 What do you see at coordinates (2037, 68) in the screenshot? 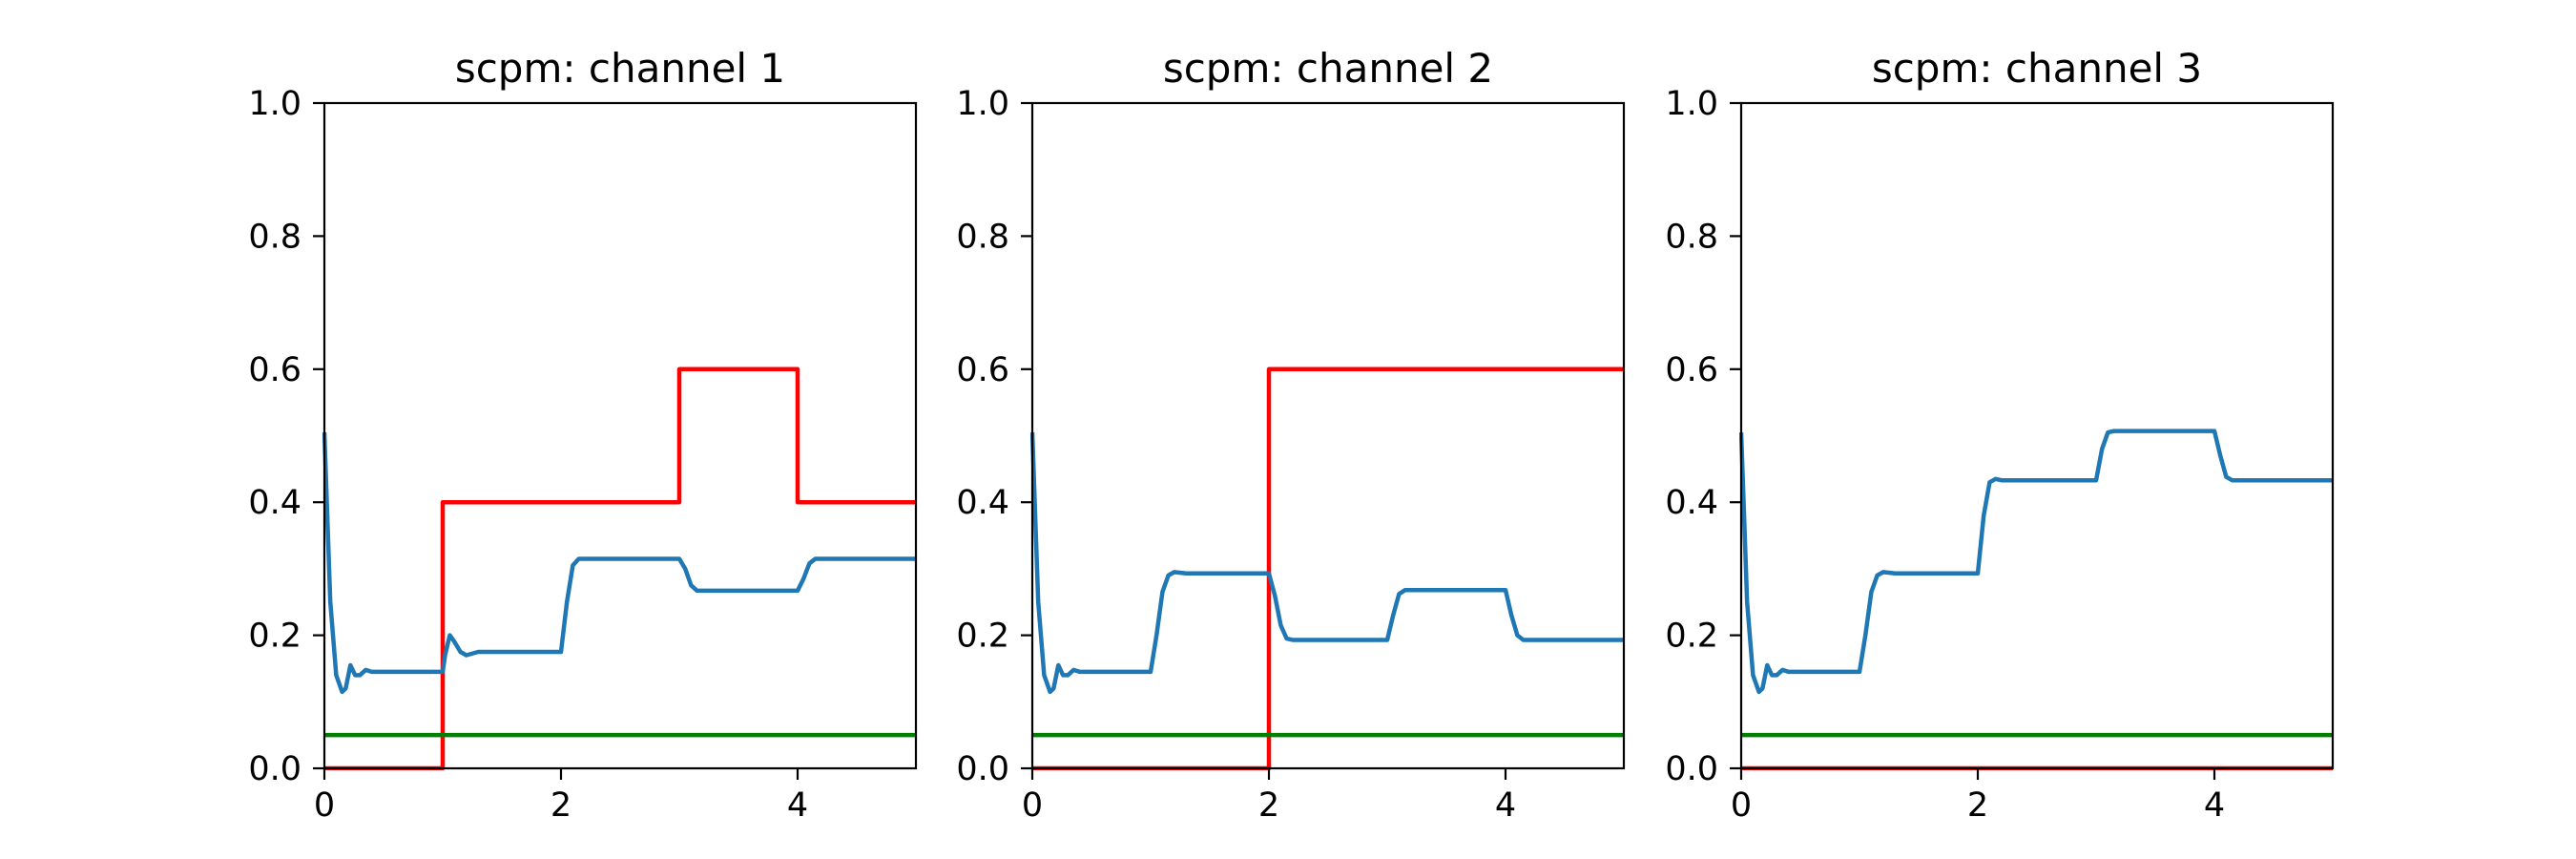
I see `subplot-title: scpm: channel 3` at bounding box center [2037, 68].